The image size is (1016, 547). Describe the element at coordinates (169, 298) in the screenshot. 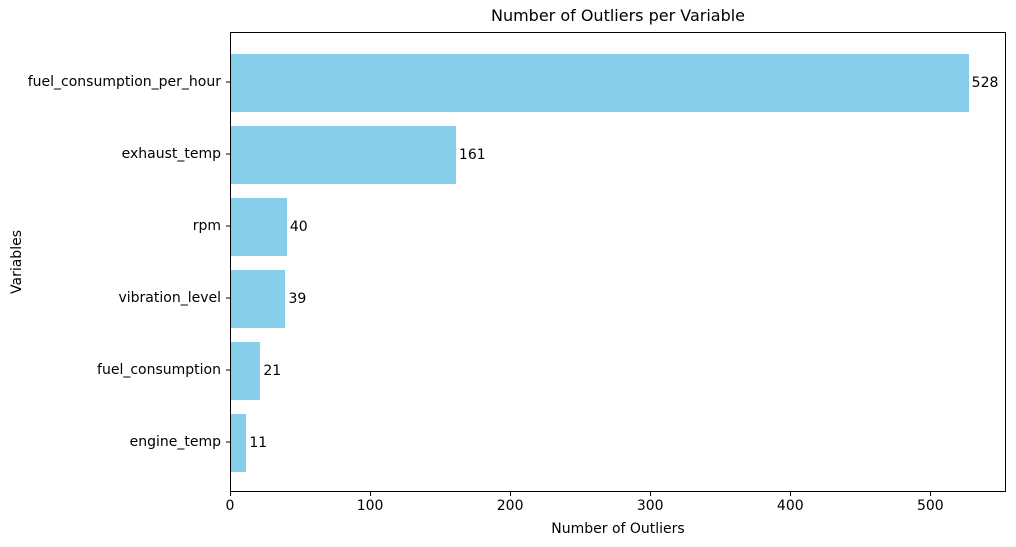

I see `y-tick-label: vibration_level` at that location.